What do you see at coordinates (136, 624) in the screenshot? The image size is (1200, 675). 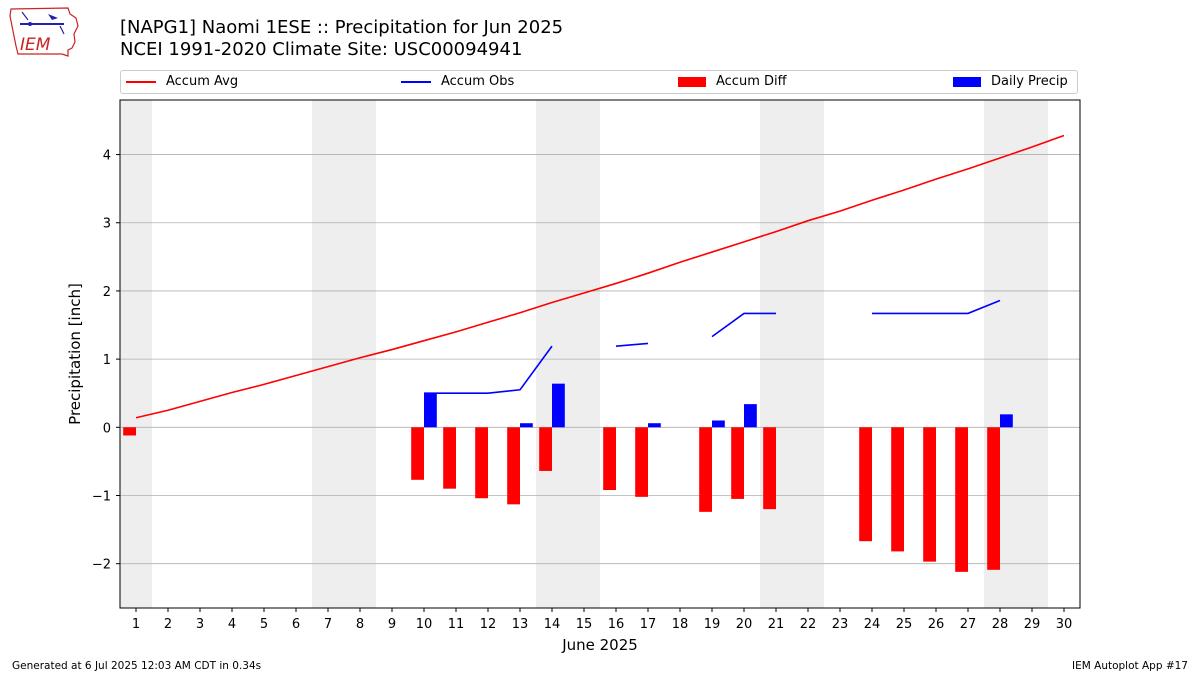 I see `x-tick-label: 1` at bounding box center [136, 624].